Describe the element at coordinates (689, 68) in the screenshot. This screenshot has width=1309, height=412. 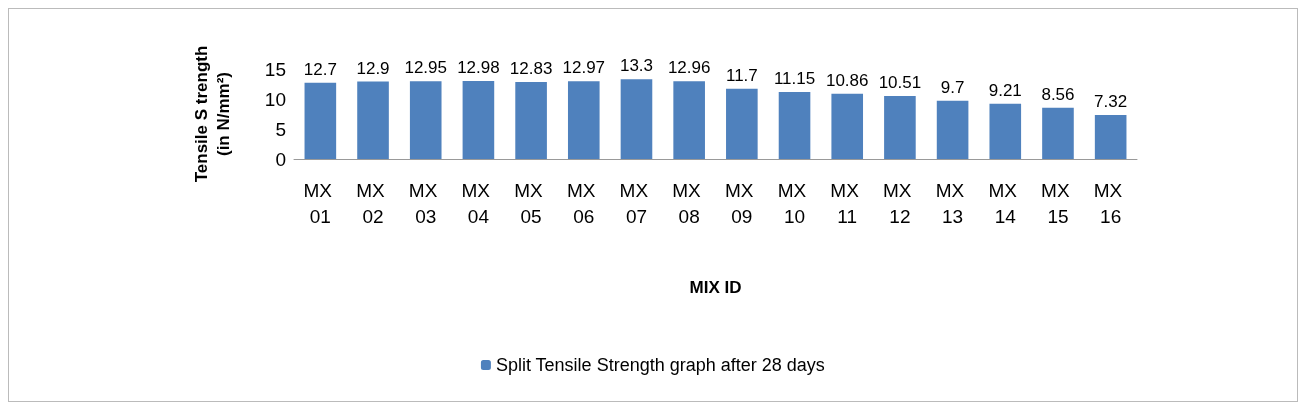
I see `data-label: 12.96` at that location.